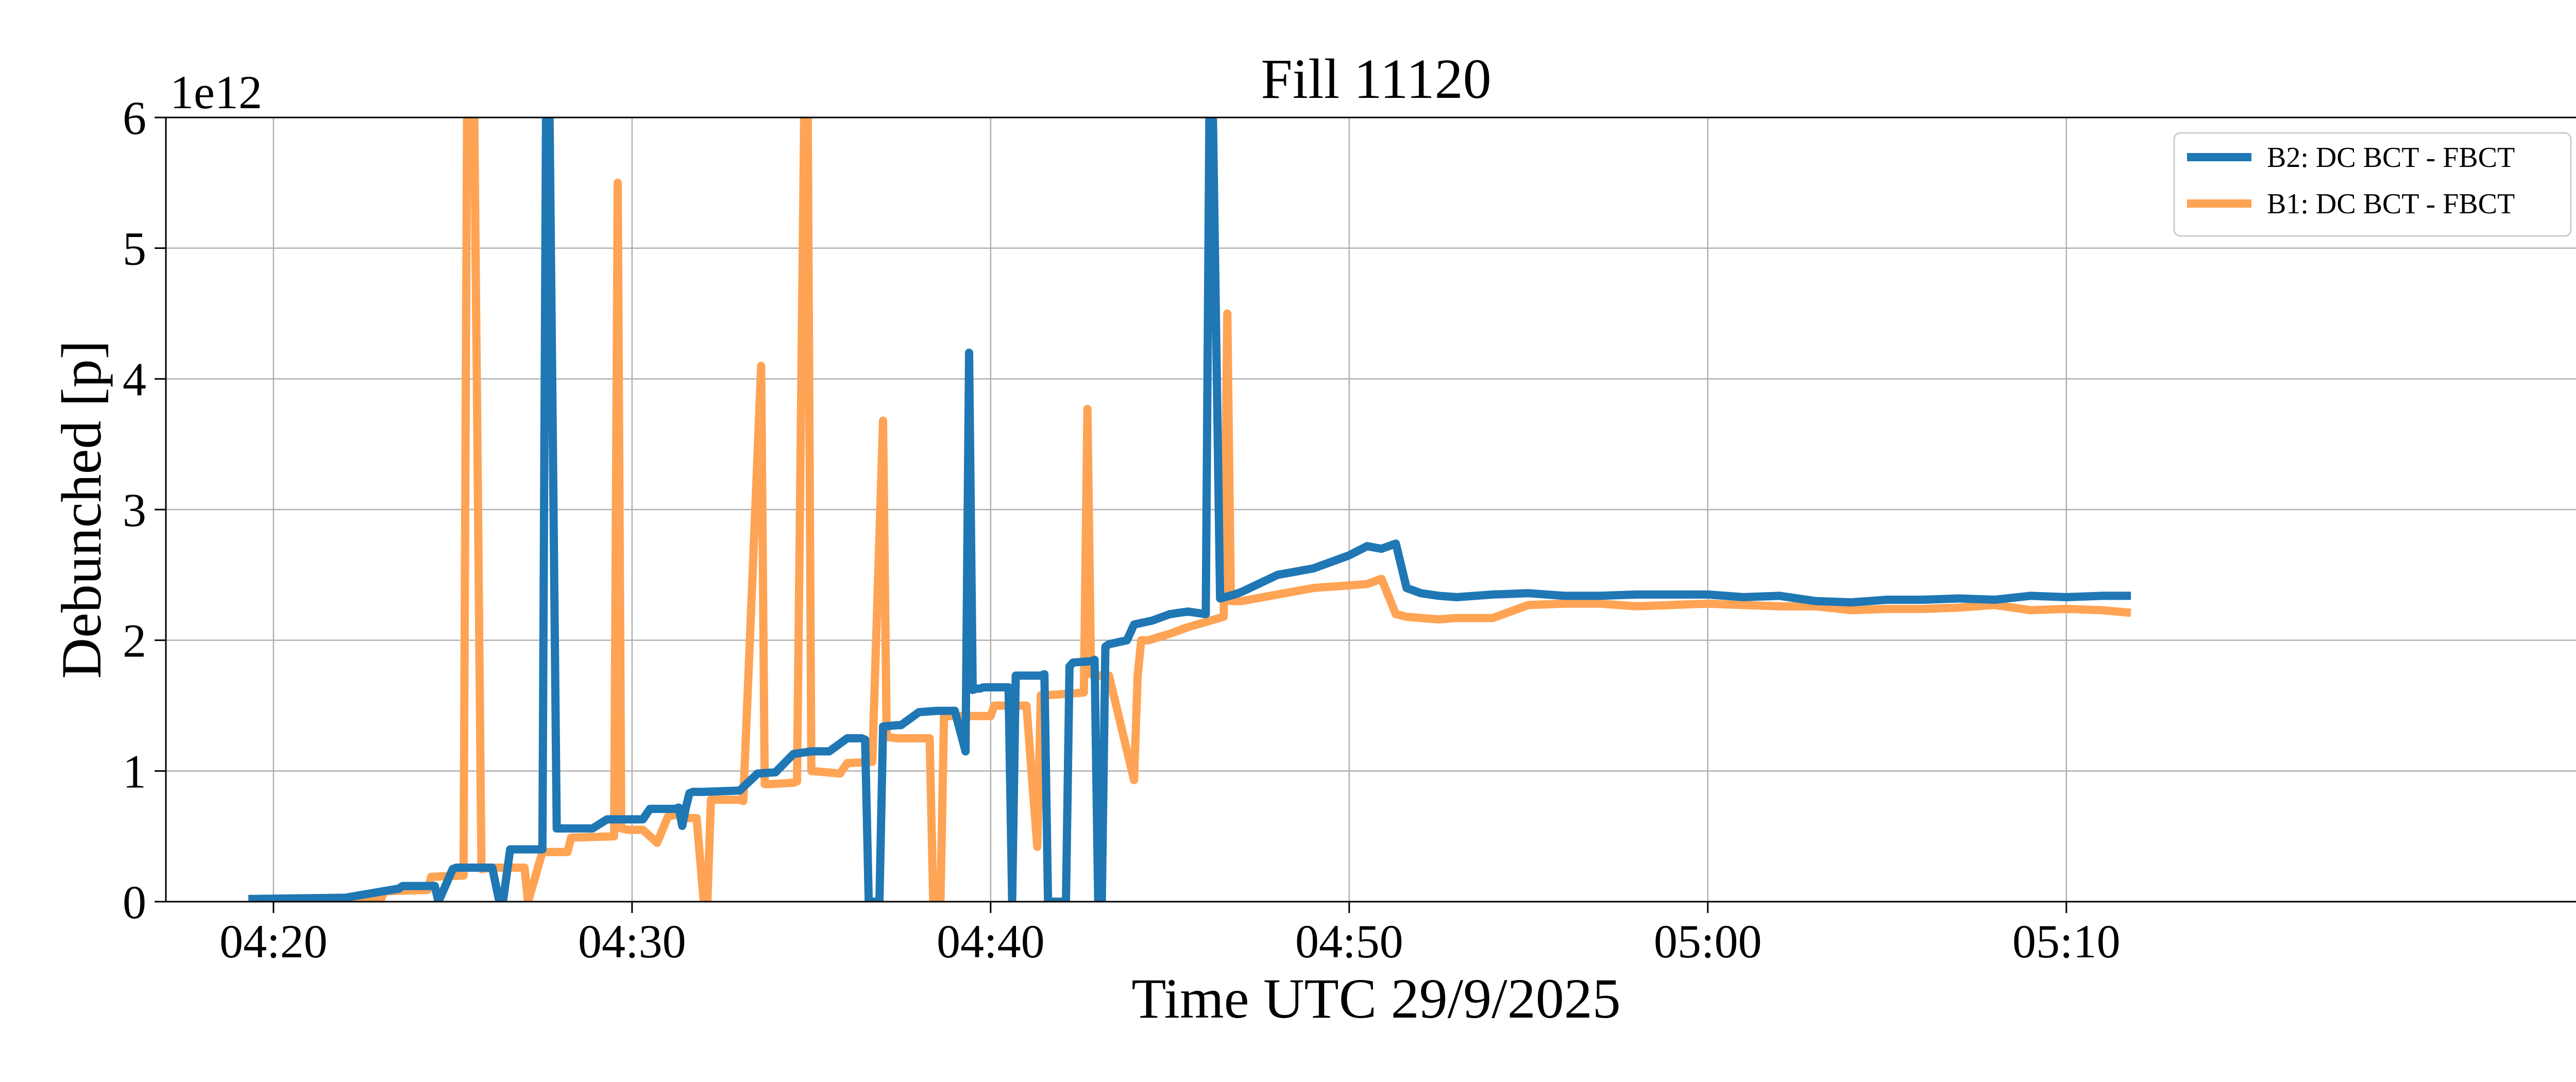 Image resolution: width=2576 pixels, height=1082 pixels. I want to click on legend-label-b1: B1: DC BCT - FBCT, so click(2391, 204).